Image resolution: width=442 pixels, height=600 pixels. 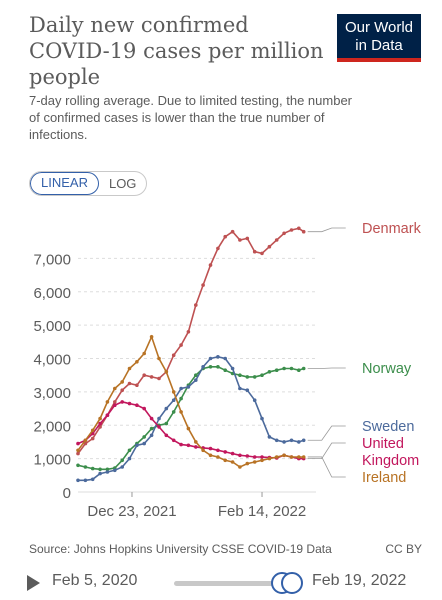 I want to click on log-scale-button: LOG, so click(x=122, y=183).